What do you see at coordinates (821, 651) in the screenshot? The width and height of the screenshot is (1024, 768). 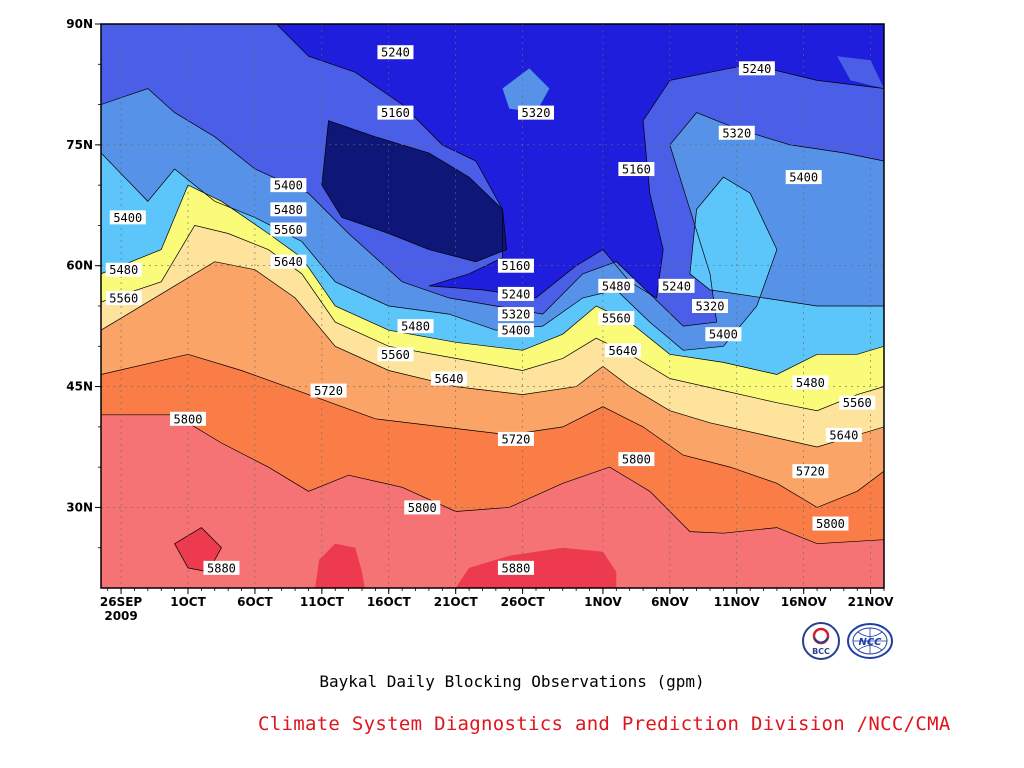 I see `bcc-logo-text: BCC` at bounding box center [821, 651].